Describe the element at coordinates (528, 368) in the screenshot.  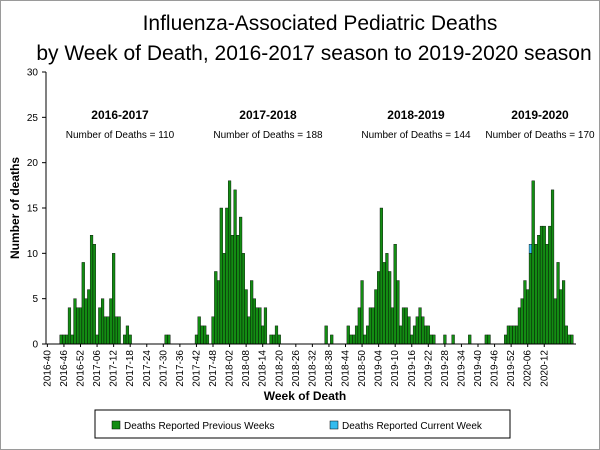
I see `x-tick-label: 2020-06` at that location.